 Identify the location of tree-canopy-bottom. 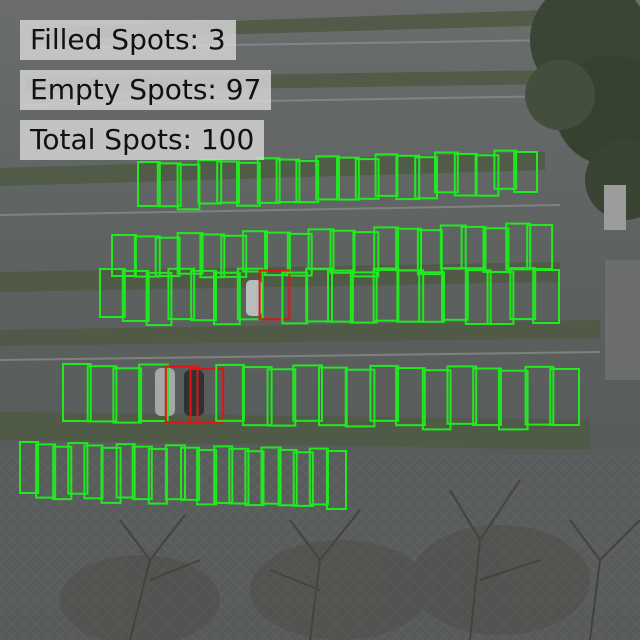
(325, 582).